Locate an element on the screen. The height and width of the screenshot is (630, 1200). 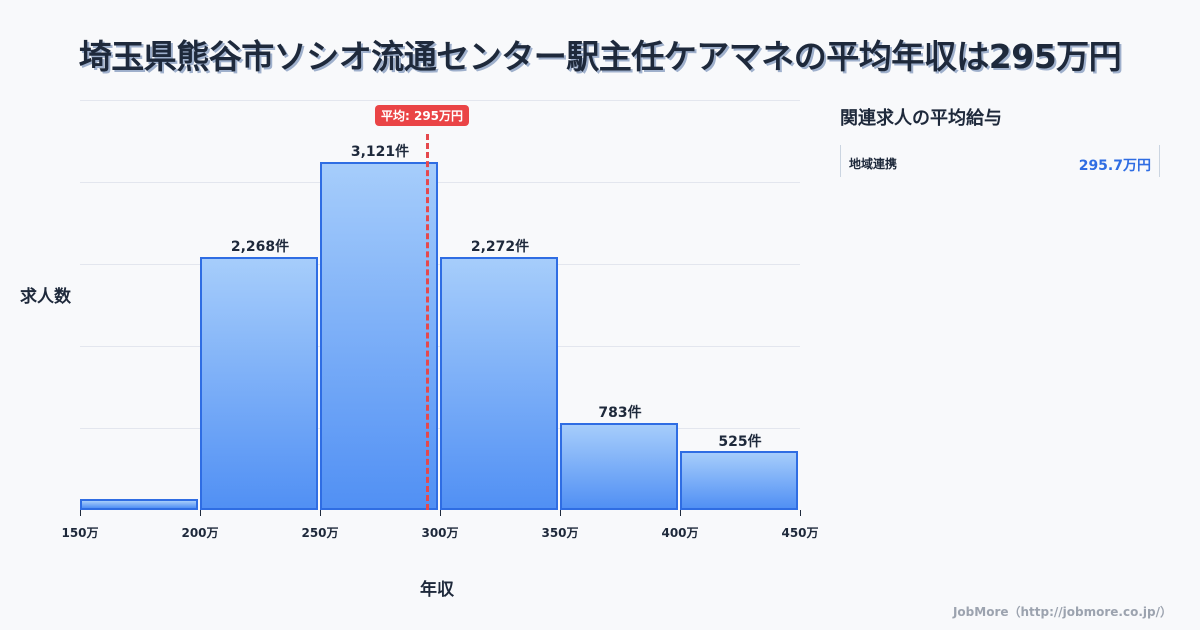
bar-value-label: 3,121件 is located at coordinates (380, 152).